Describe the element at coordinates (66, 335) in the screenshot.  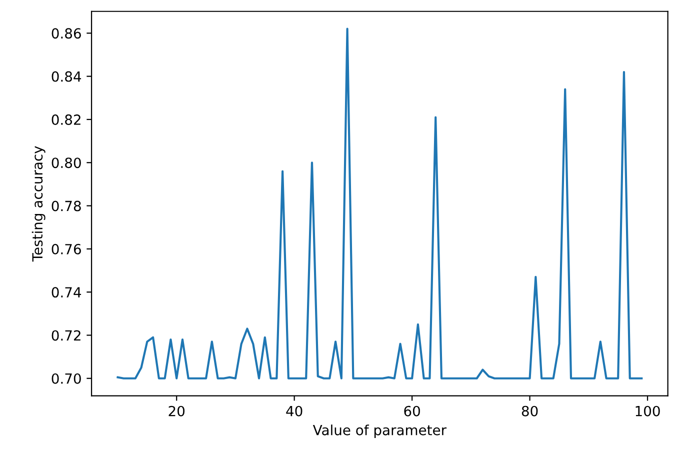
I see `y-tick-label: 0.72` at that location.